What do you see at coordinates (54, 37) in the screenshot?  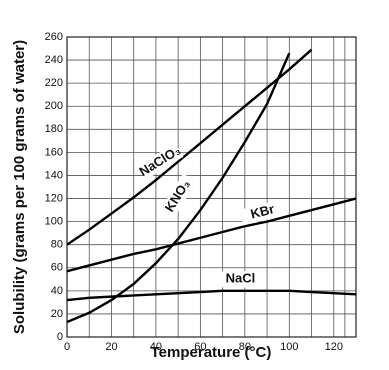 I see `y-tick-label: 260` at bounding box center [54, 37].